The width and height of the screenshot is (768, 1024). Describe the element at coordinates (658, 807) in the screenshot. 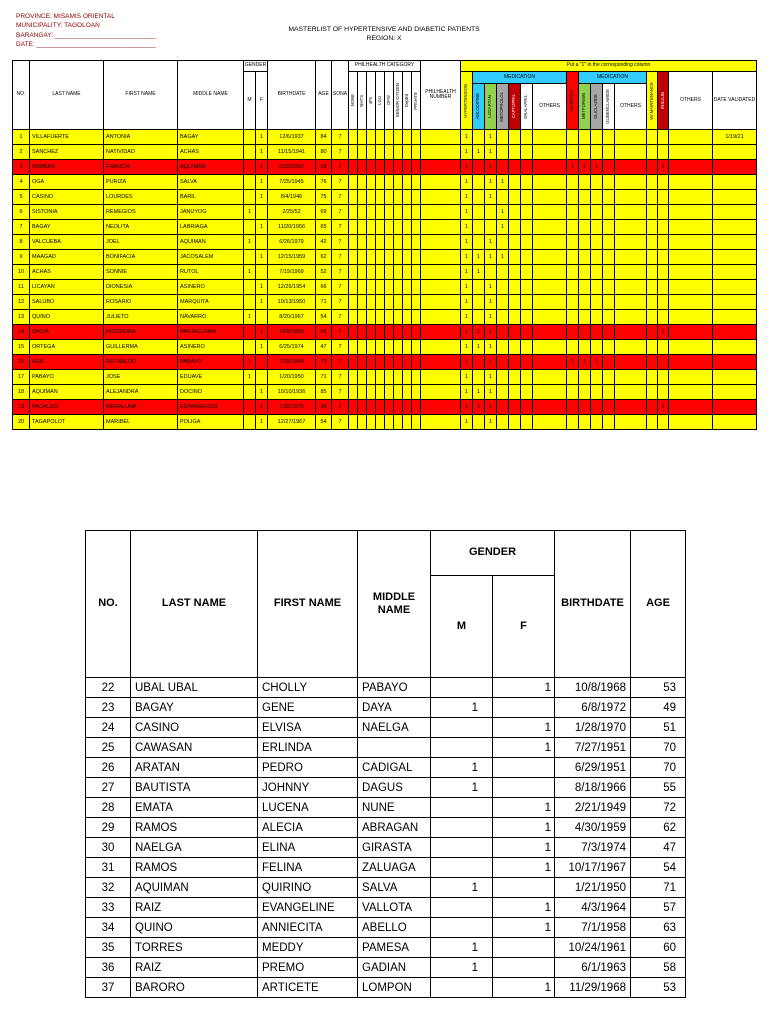

I see `cell-age: 72` at that location.